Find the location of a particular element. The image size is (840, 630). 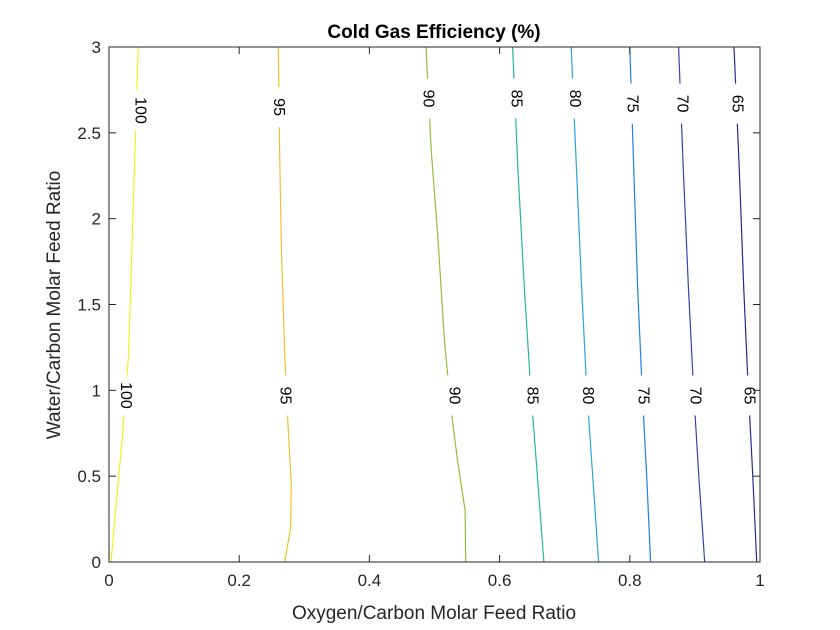

y-tick-label: 2.5 is located at coordinates (89, 133).